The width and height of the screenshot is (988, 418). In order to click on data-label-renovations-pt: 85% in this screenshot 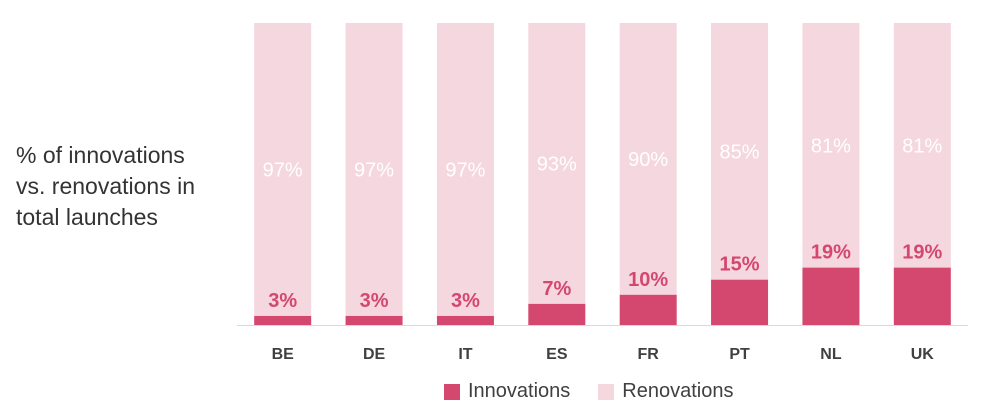, I will do `click(740, 152)`.